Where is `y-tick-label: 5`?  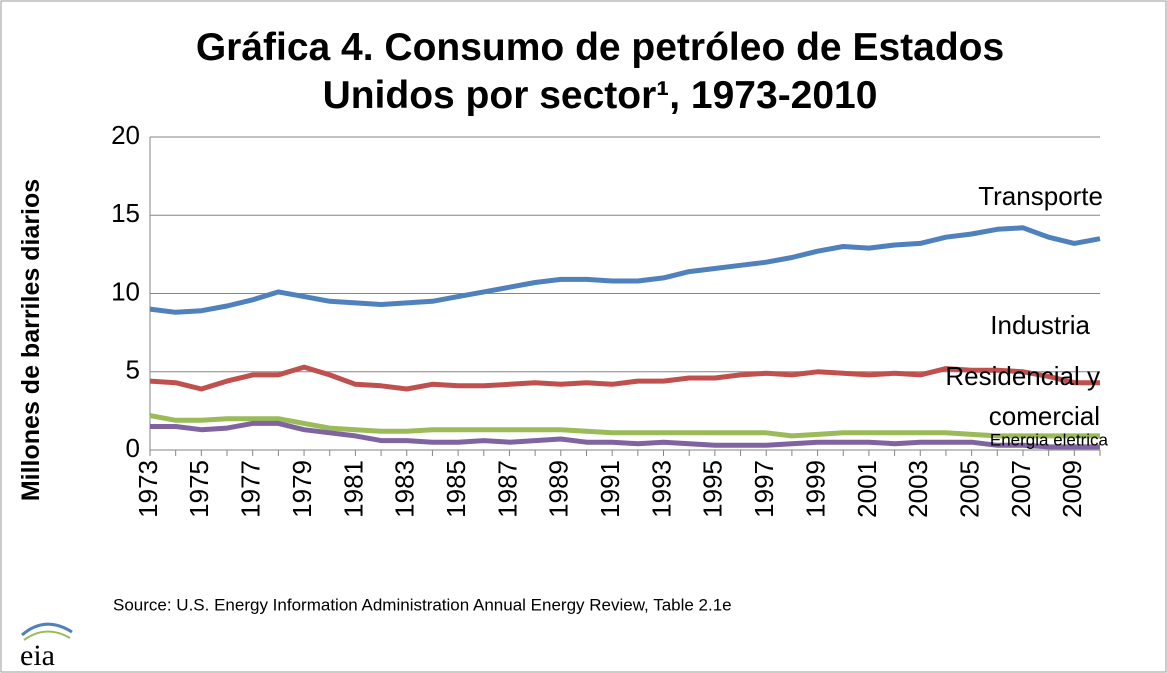
y-tick-label: 5 is located at coordinates (133, 370).